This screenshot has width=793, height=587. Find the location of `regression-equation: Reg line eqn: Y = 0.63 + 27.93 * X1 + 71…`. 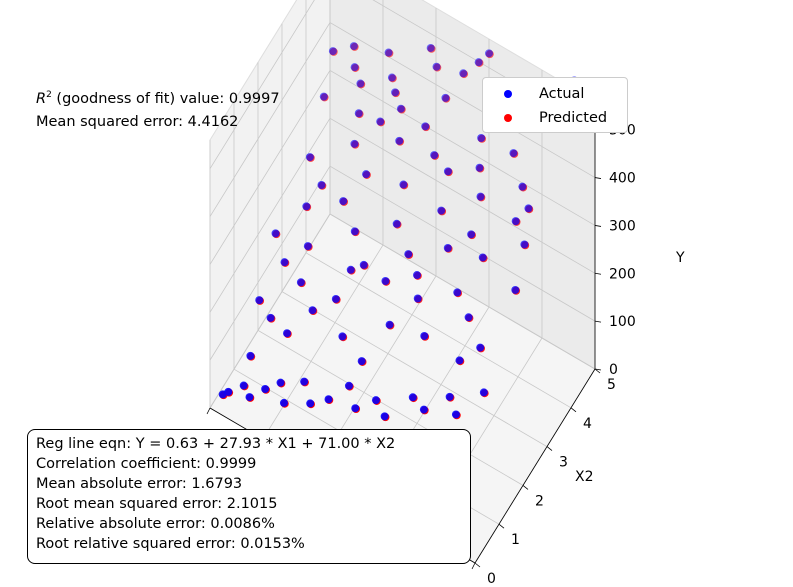

regression-equation: Reg line eqn: Y = 0.63 + 27.93 * X1 + 71… is located at coordinates (216, 444).